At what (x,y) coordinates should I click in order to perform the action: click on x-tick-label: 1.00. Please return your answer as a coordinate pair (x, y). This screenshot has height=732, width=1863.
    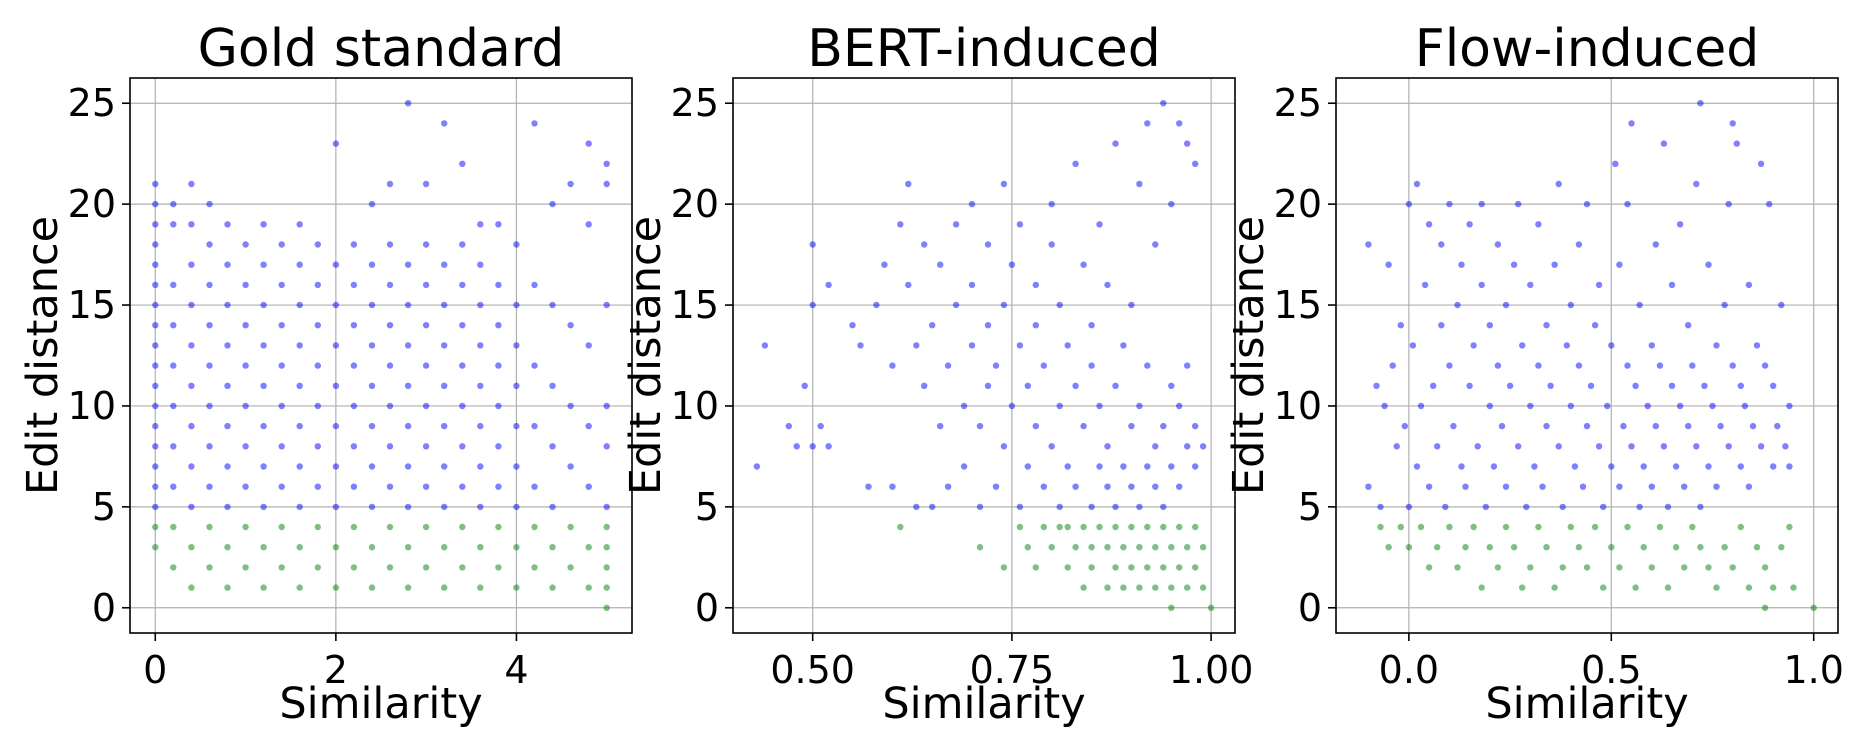
    Looking at the image, I should click on (1211, 670).